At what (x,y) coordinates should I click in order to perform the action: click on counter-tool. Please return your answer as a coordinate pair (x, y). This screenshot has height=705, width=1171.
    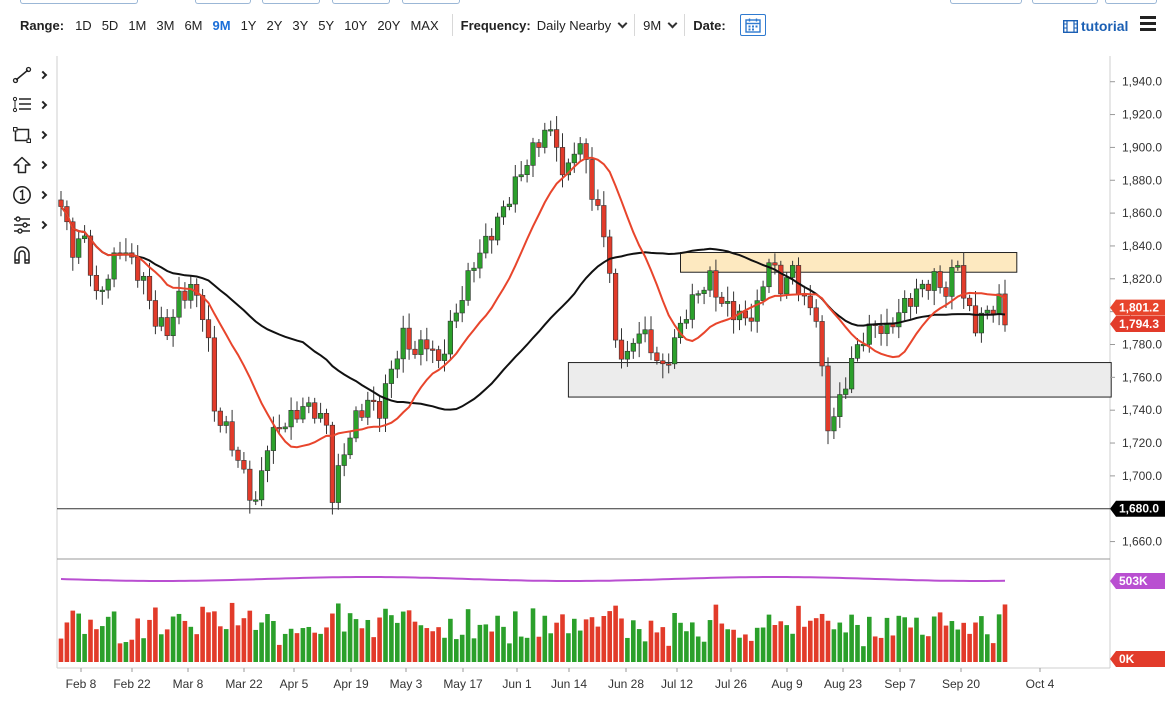
    Looking at the image, I should click on (32, 195).